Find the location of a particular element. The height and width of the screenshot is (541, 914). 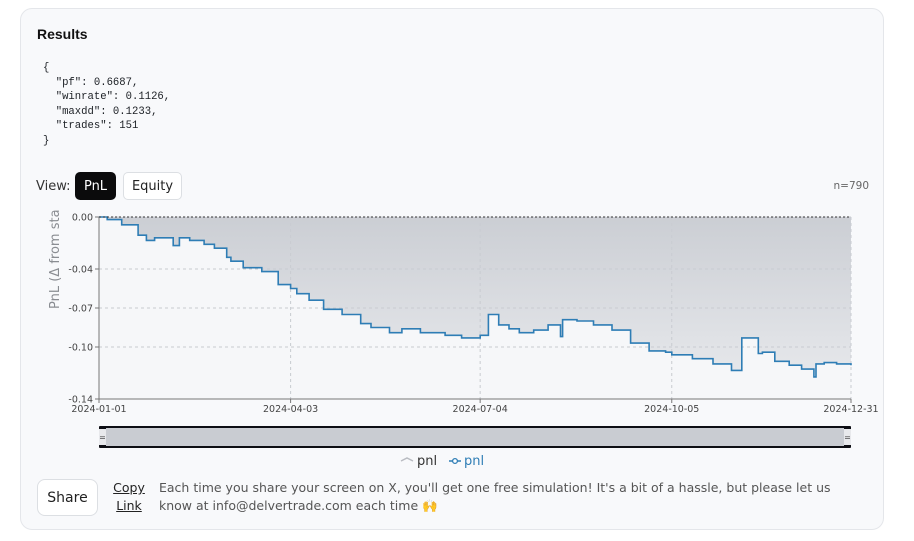

x-tick-label: 2024-10-05 is located at coordinates (671, 409).